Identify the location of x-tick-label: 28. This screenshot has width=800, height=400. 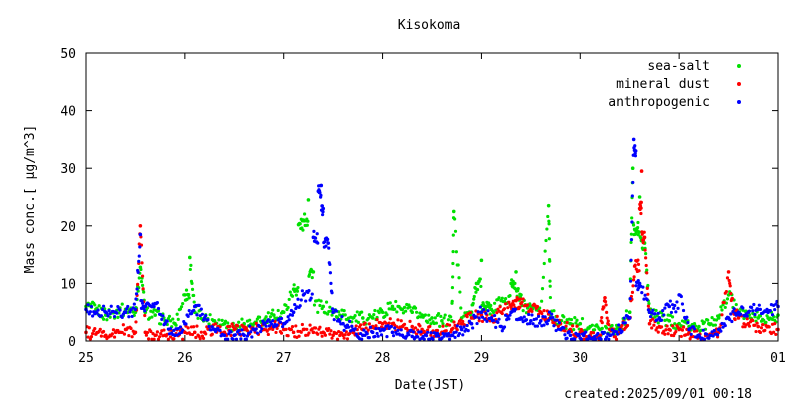
(383, 358).